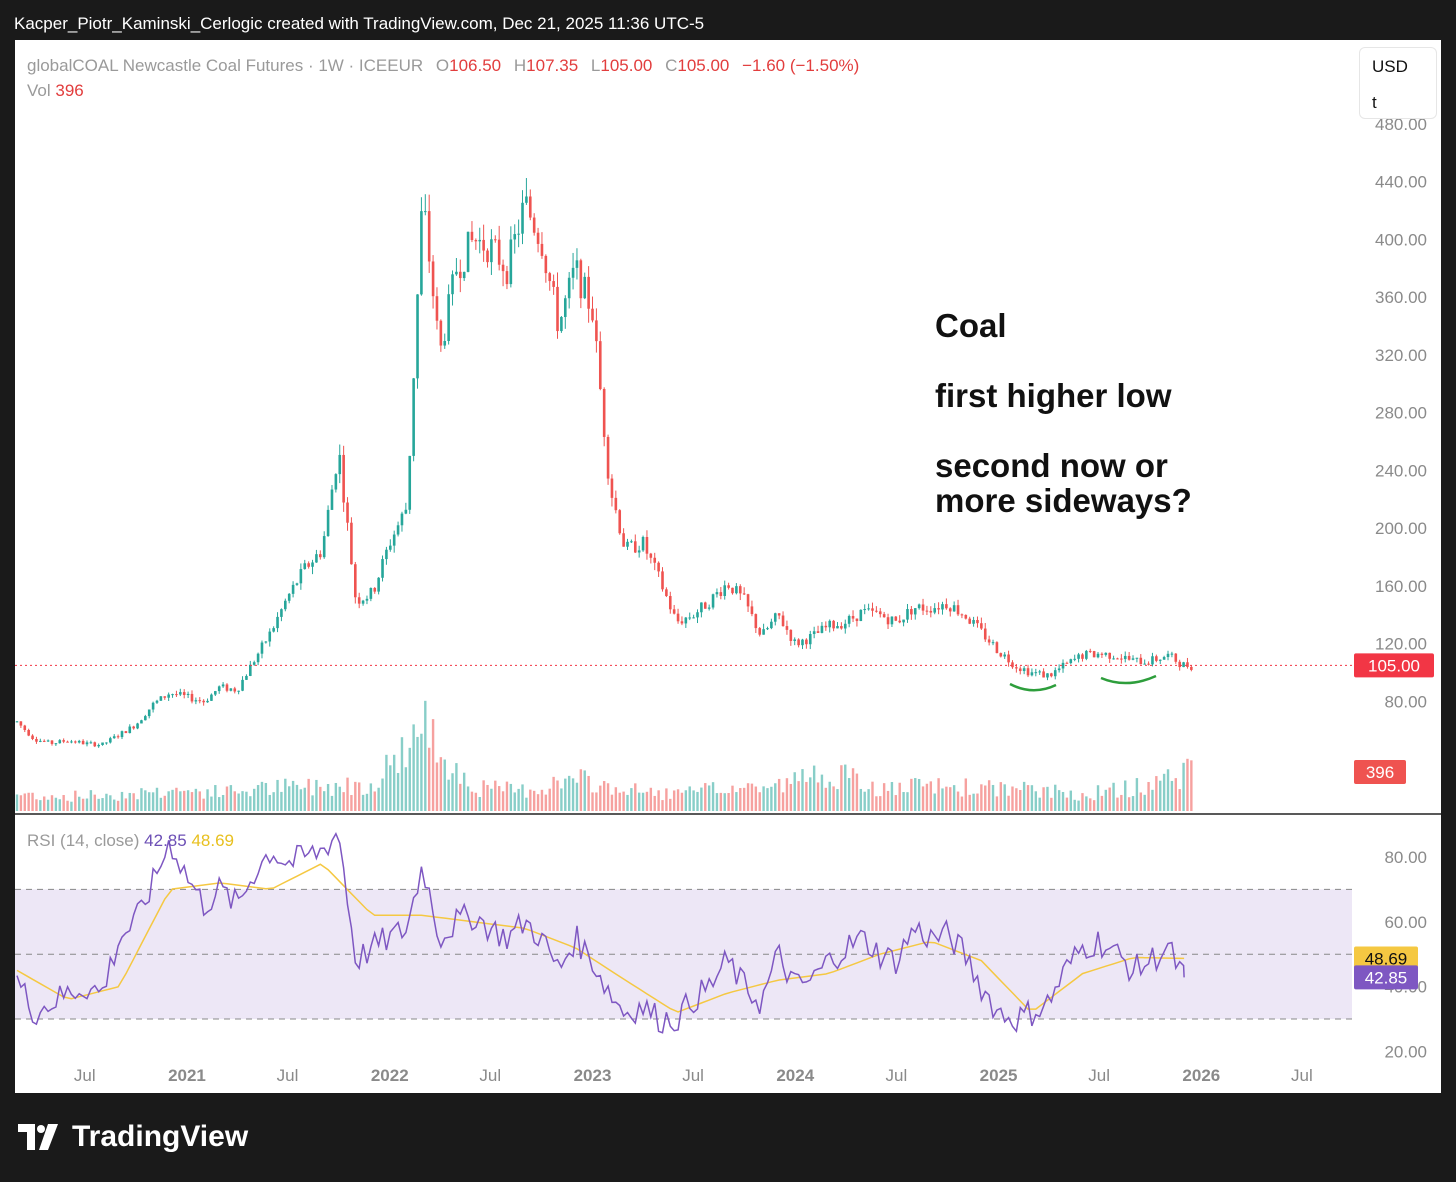  Describe the element at coordinates (490, 1075) in the screenshot. I see `x-tick-label: Jul` at that location.